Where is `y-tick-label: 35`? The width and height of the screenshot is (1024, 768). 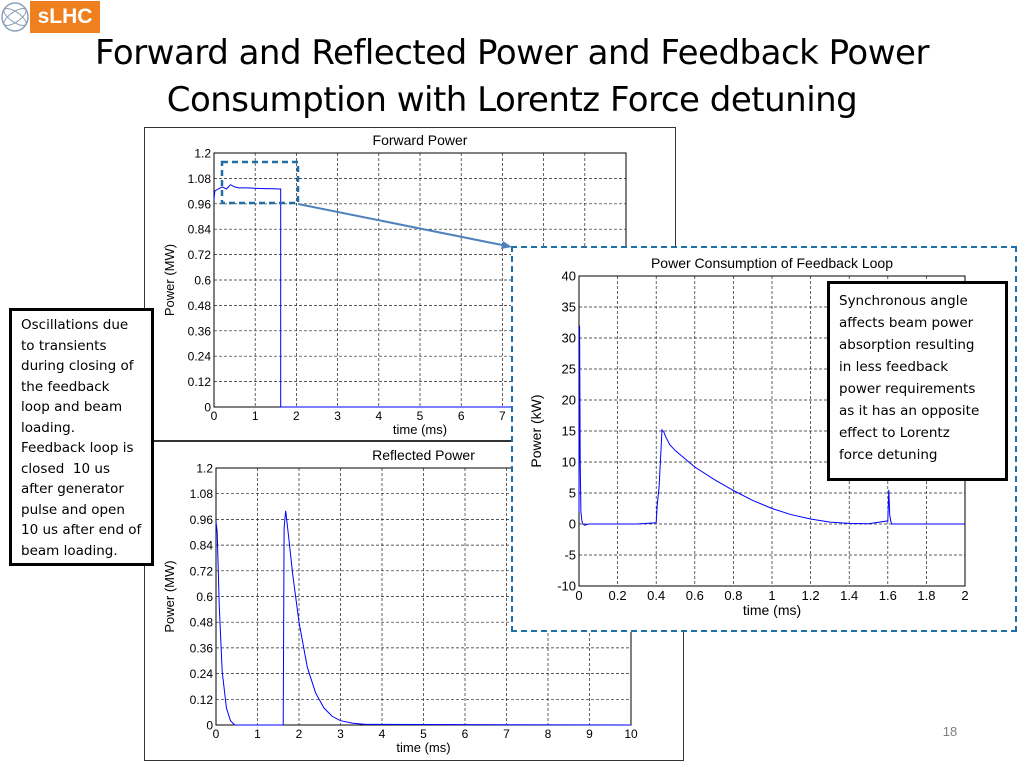 y-tick-label: 35 is located at coordinates (569, 307).